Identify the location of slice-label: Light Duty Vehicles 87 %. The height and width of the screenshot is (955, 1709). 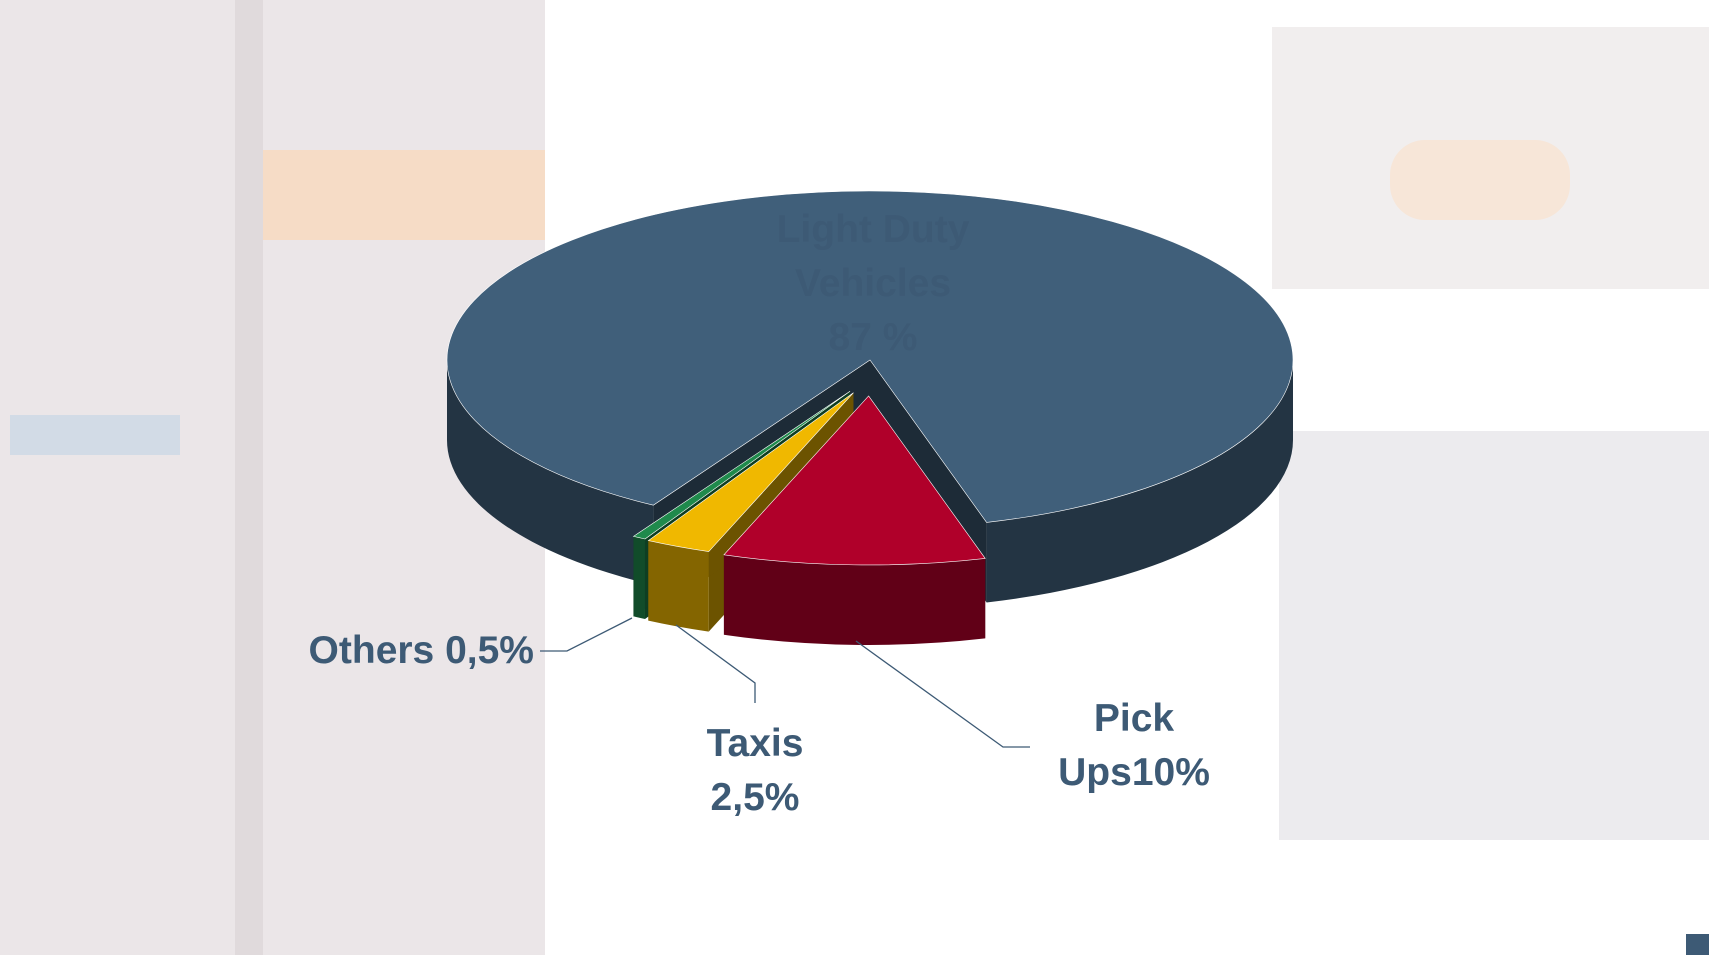
(873, 284).